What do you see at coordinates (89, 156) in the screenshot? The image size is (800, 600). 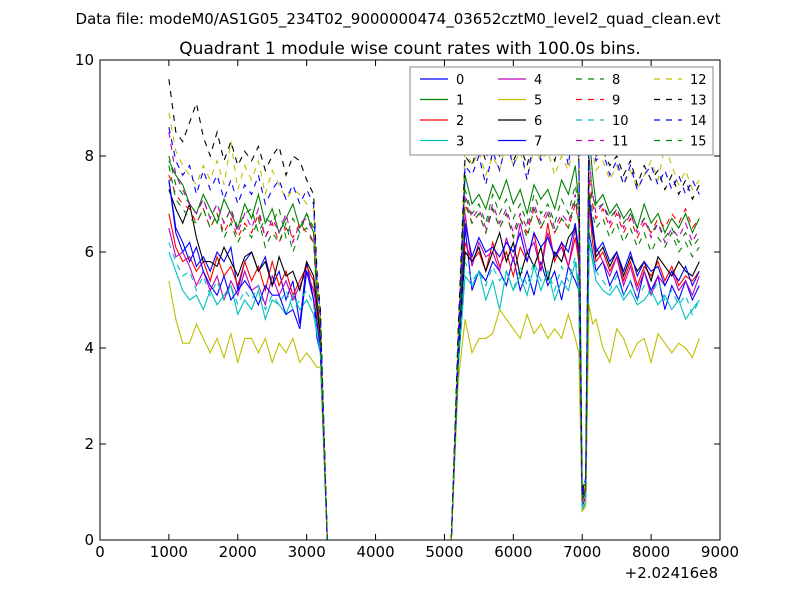 I see `y-tick-label: 8` at bounding box center [89, 156].